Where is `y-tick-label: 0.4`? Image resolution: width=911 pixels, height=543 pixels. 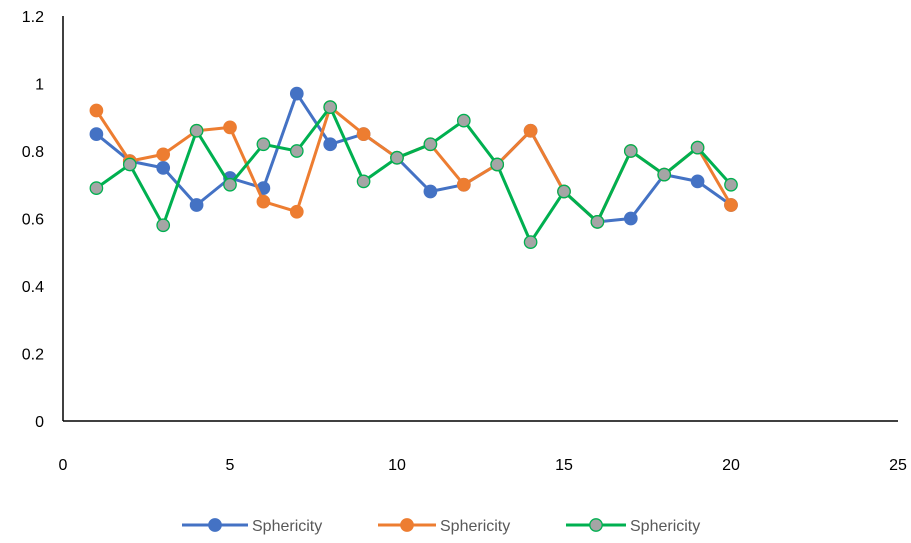
y-tick-label: 0.4 is located at coordinates (33, 287).